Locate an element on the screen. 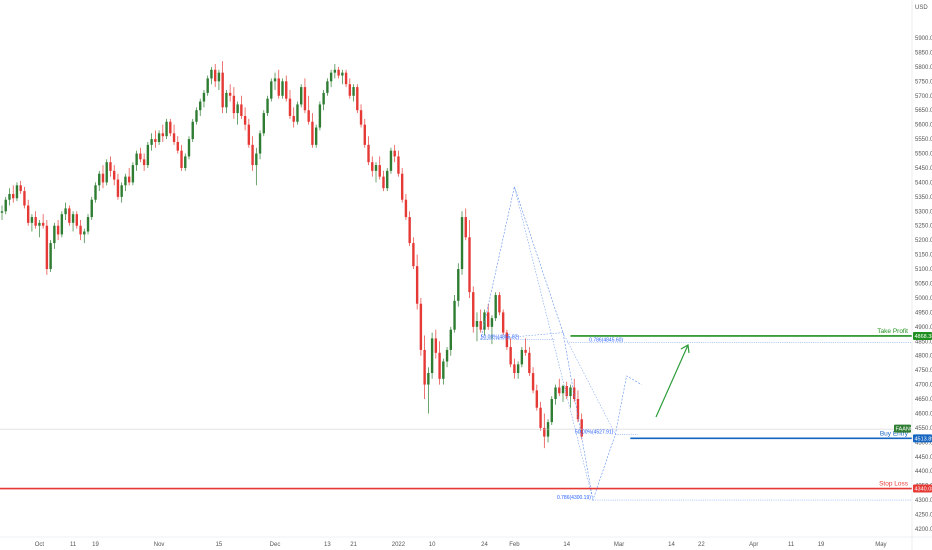  price-tick-label: 5050.00 is located at coordinates (923, 285).